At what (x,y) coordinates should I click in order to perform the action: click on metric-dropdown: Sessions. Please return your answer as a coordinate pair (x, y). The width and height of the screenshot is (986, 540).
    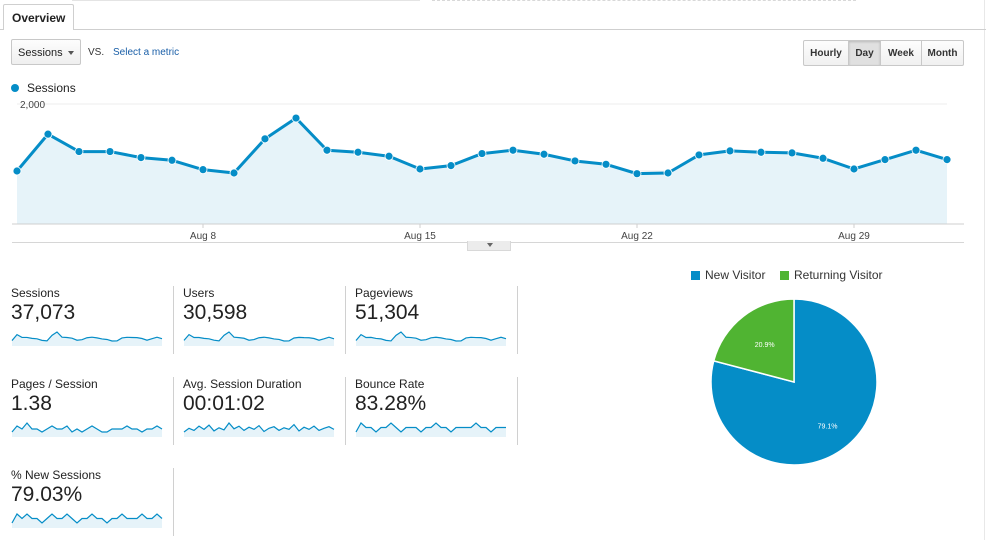
    Looking at the image, I should click on (46, 52).